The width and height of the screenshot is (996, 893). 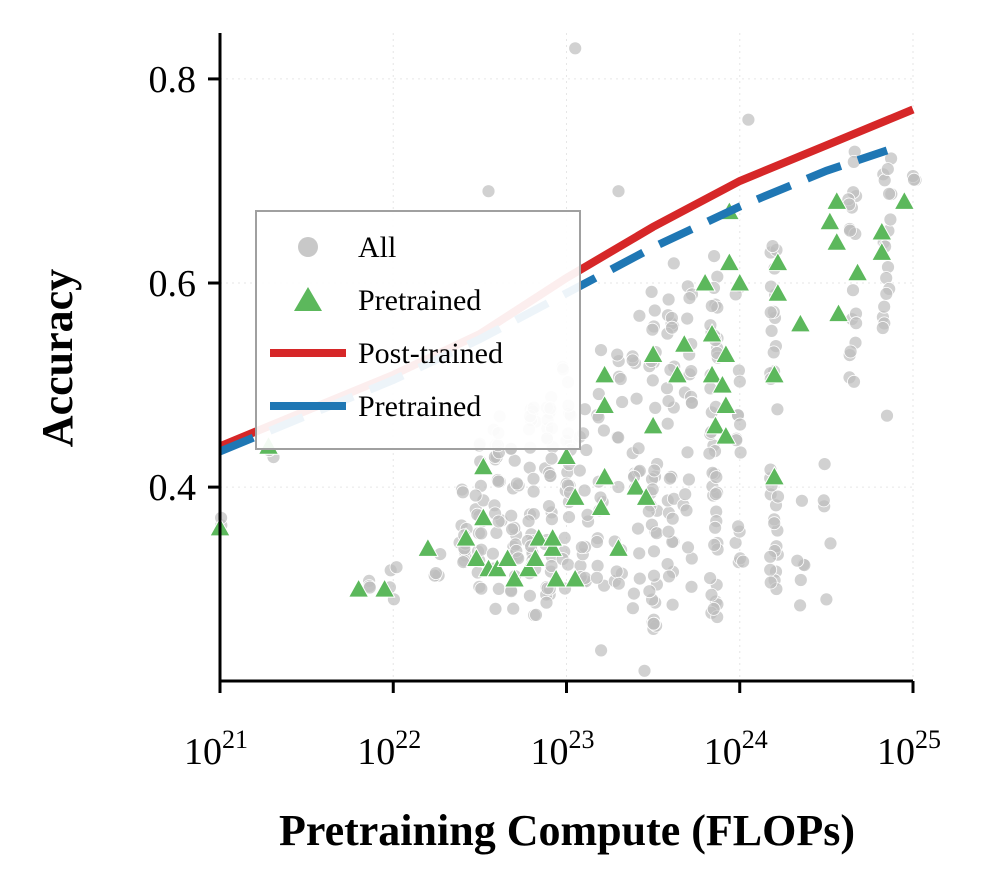 What do you see at coordinates (736, 749) in the screenshot?
I see `x-tick-label: 1024` at bounding box center [736, 749].